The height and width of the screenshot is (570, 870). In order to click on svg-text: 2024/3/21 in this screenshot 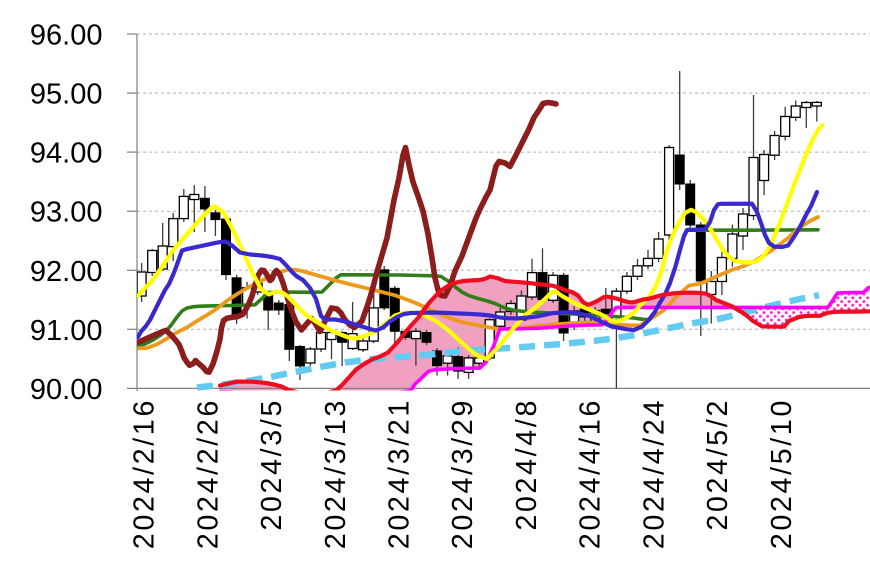, I will do `click(400, 473)`.